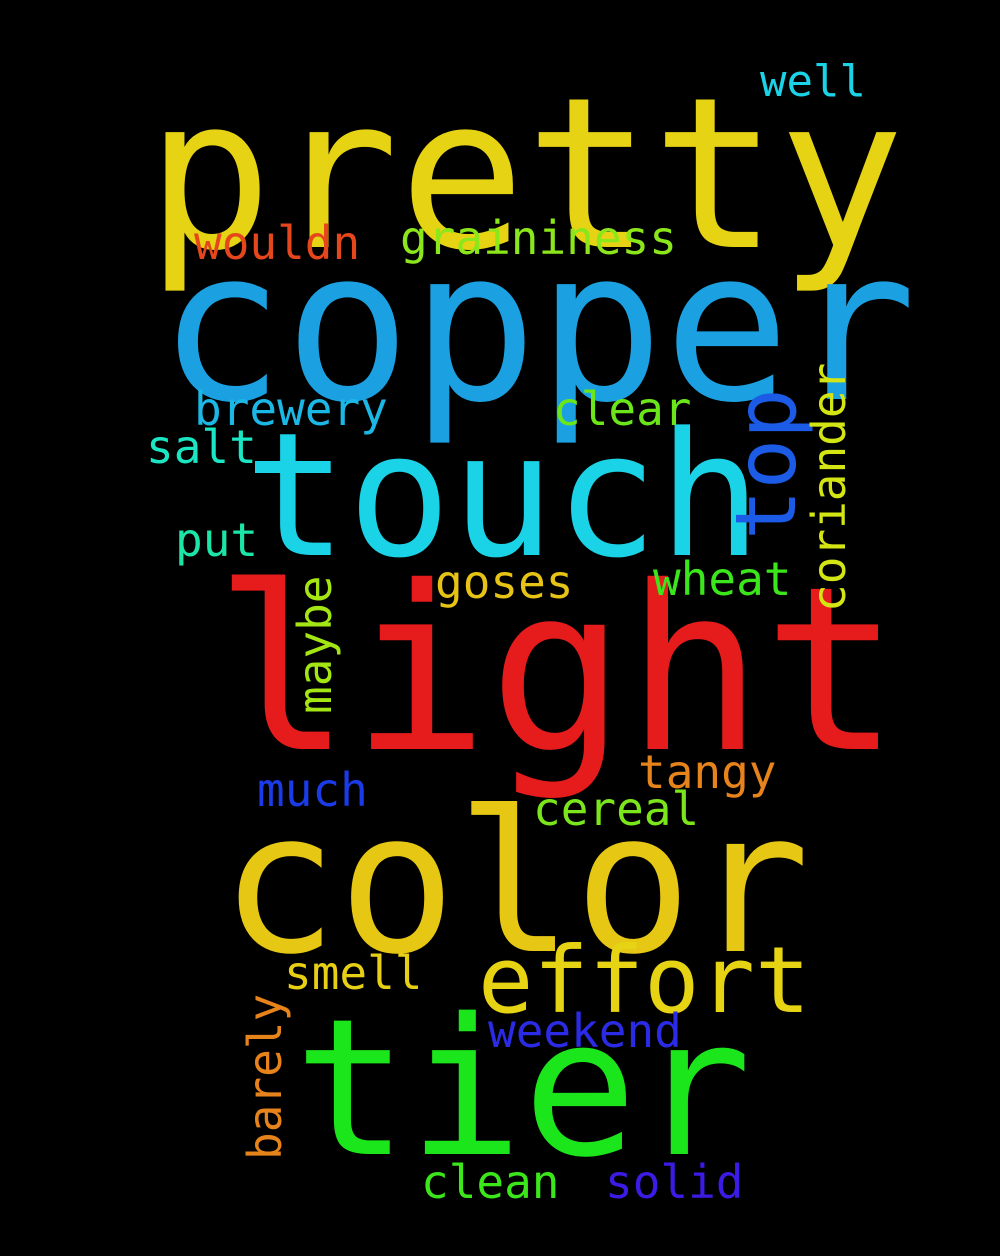 This screenshot has width=1000, height=1256. Describe the element at coordinates (277, 243) in the screenshot. I see `word-wouldn: wouldn` at that location.